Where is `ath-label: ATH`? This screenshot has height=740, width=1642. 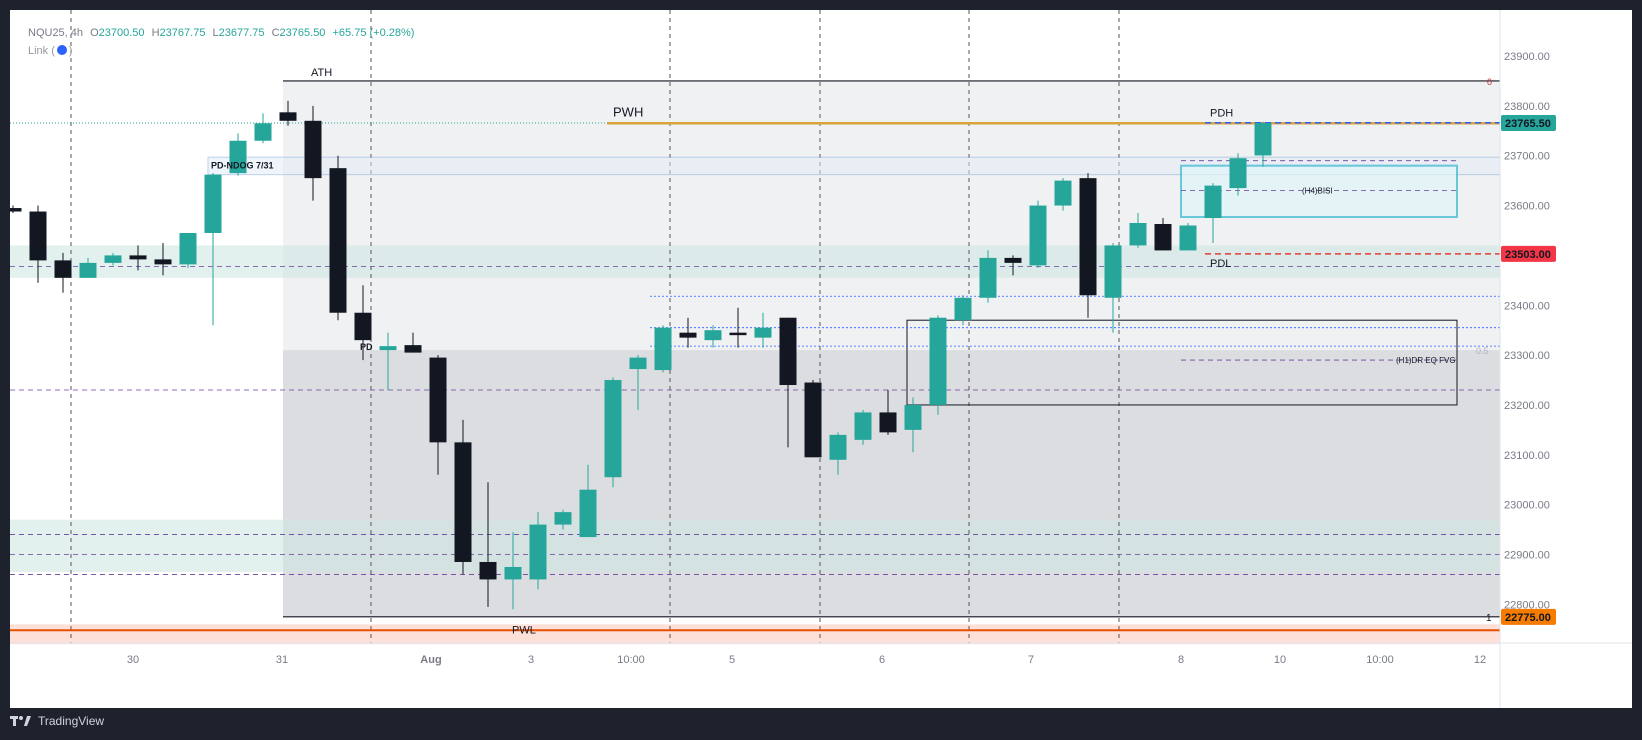 ath-label: ATH is located at coordinates (321, 73).